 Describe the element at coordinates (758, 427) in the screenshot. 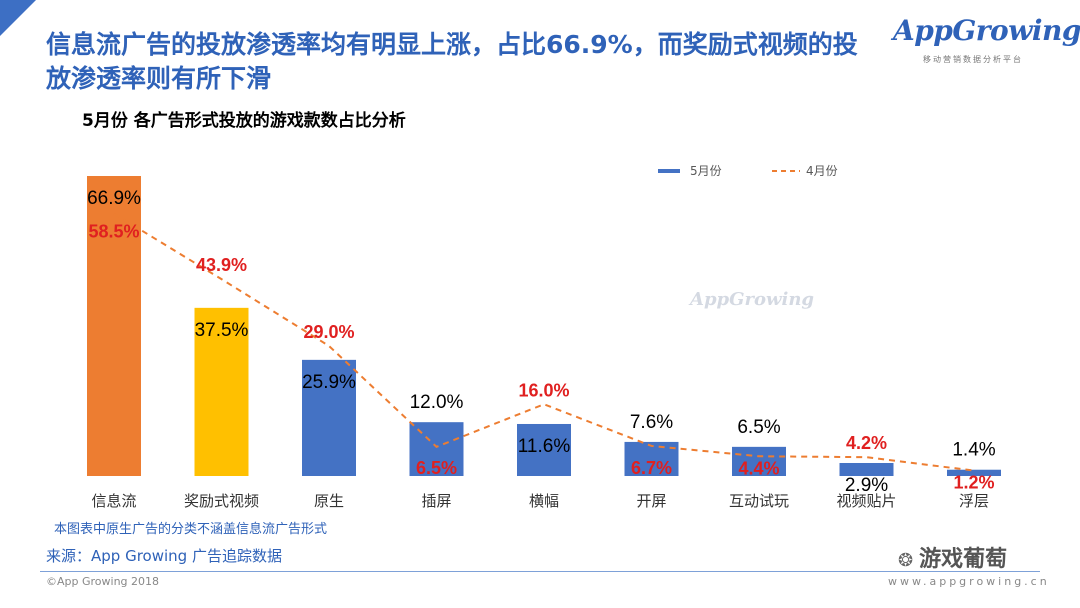

I see `may-label-7: 6.5%` at that location.